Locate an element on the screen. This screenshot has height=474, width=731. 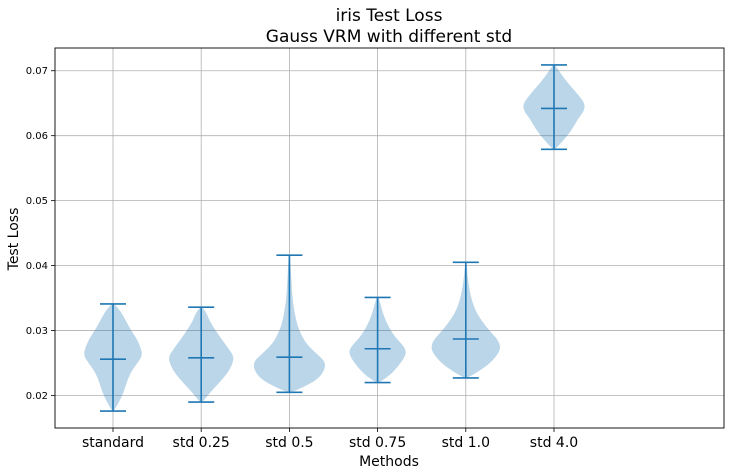
y-axis-label: Test Loss is located at coordinates (14, 240).